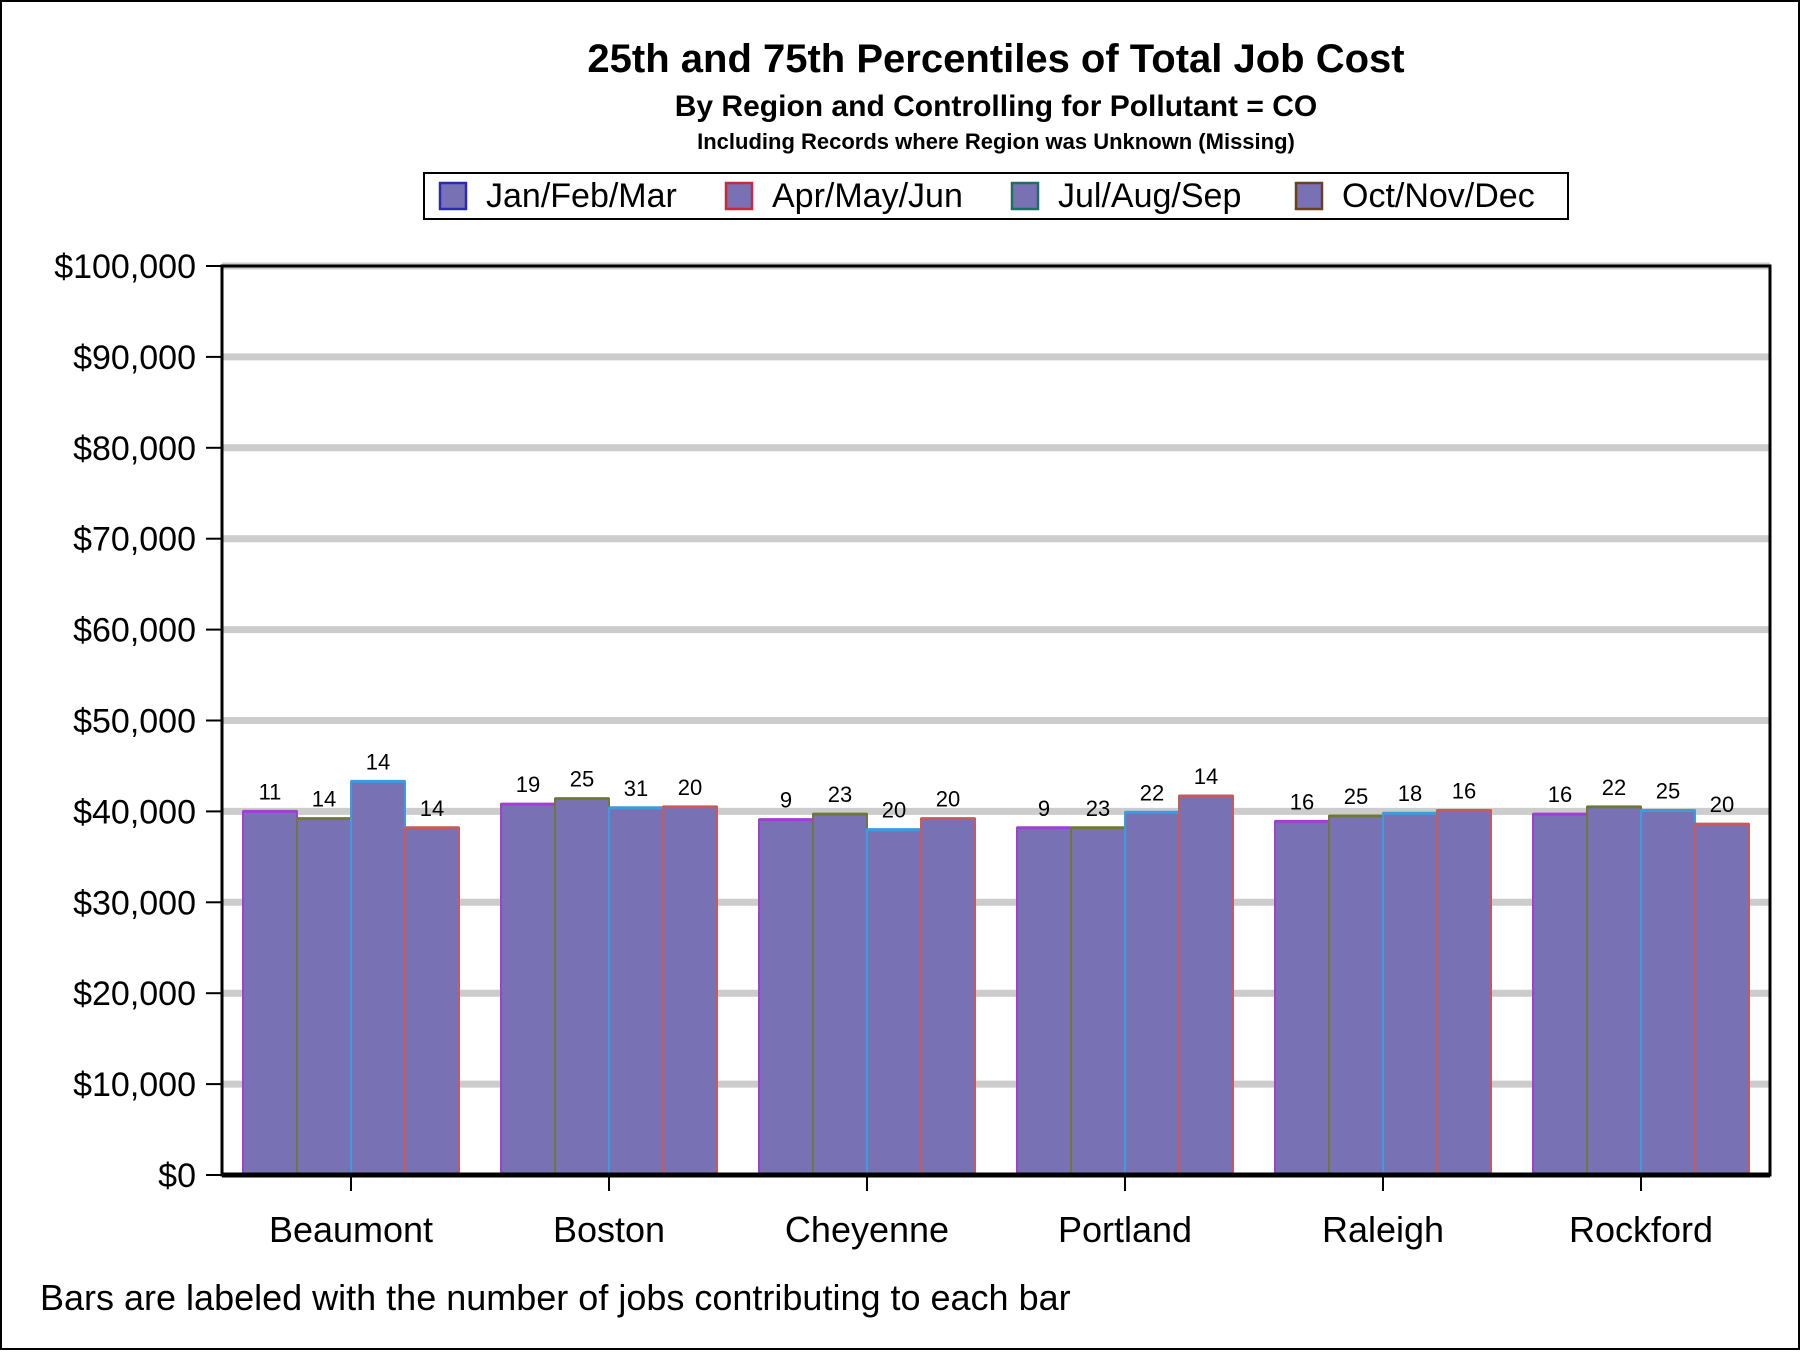 The image size is (1800, 1352). Describe the element at coordinates (177, 1176) in the screenshot. I see `y-tick-label: $0` at that location.